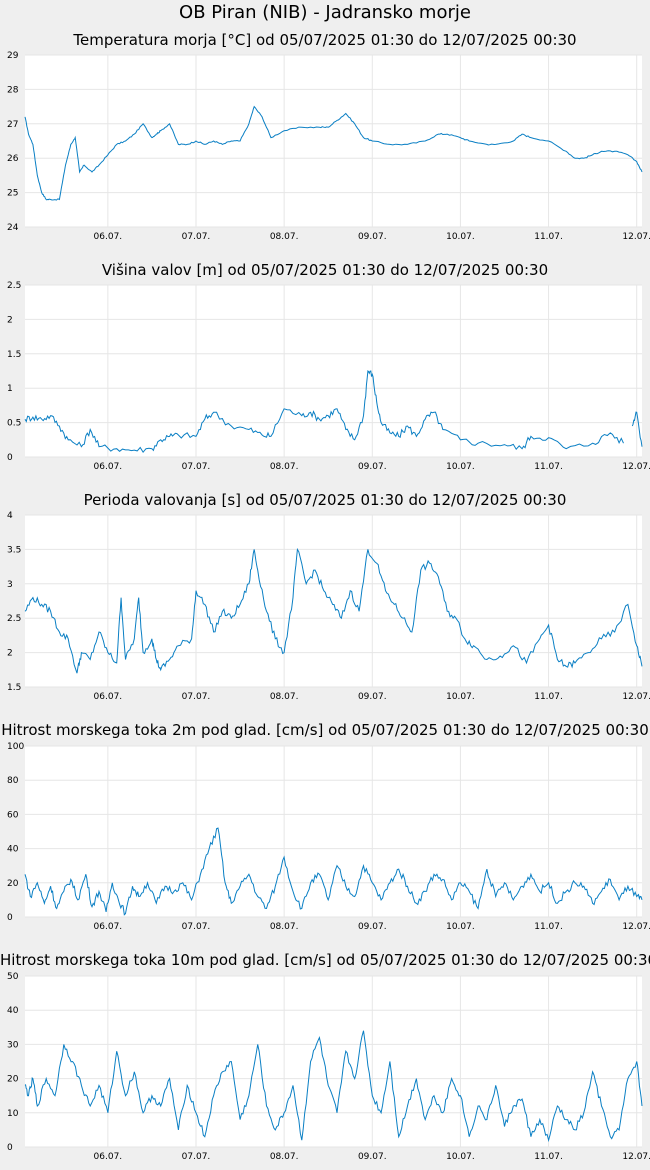 The image size is (650, 1170). What do you see at coordinates (15, 747) in the screenshot?
I see `y-tick-label: 100` at bounding box center [15, 747].